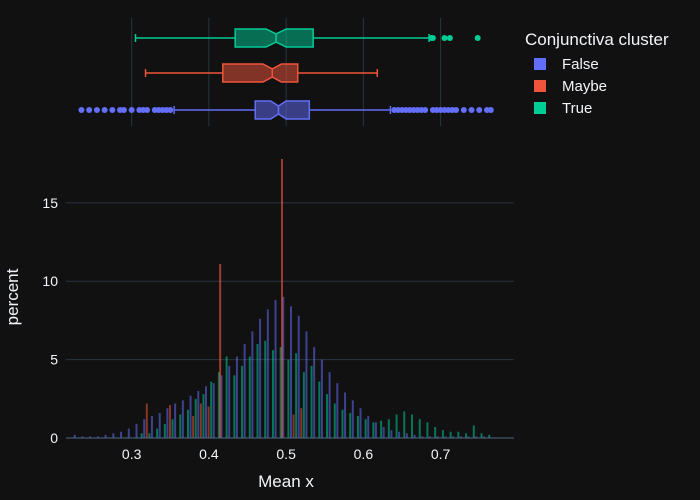  I want to click on legend-label-false: False, so click(580, 64).